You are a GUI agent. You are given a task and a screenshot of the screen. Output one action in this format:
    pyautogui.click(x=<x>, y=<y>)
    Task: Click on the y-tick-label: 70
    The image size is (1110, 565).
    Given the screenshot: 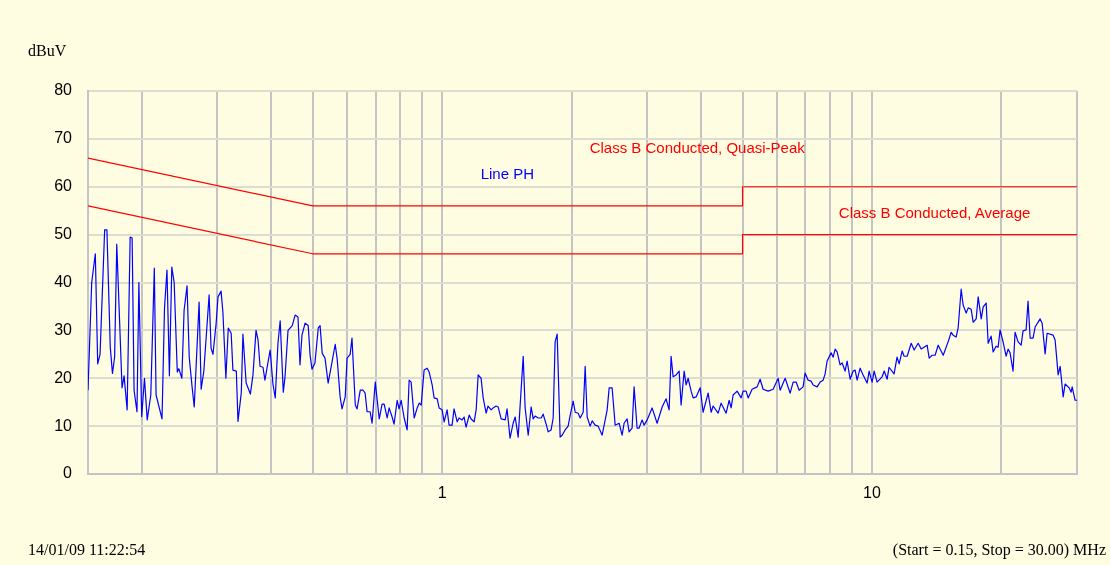 What is the action you would take?
    pyautogui.click(x=63, y=138)
    